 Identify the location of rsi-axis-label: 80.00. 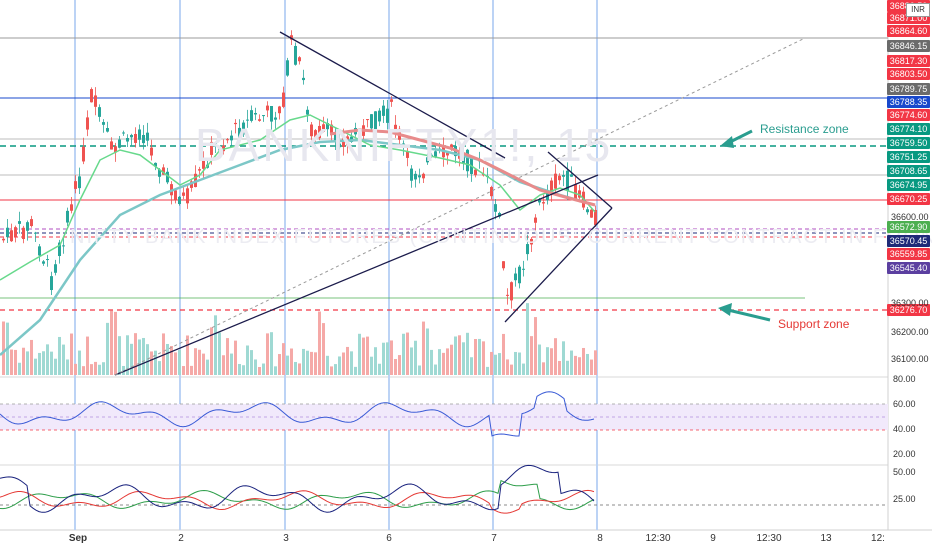
(904, 379).